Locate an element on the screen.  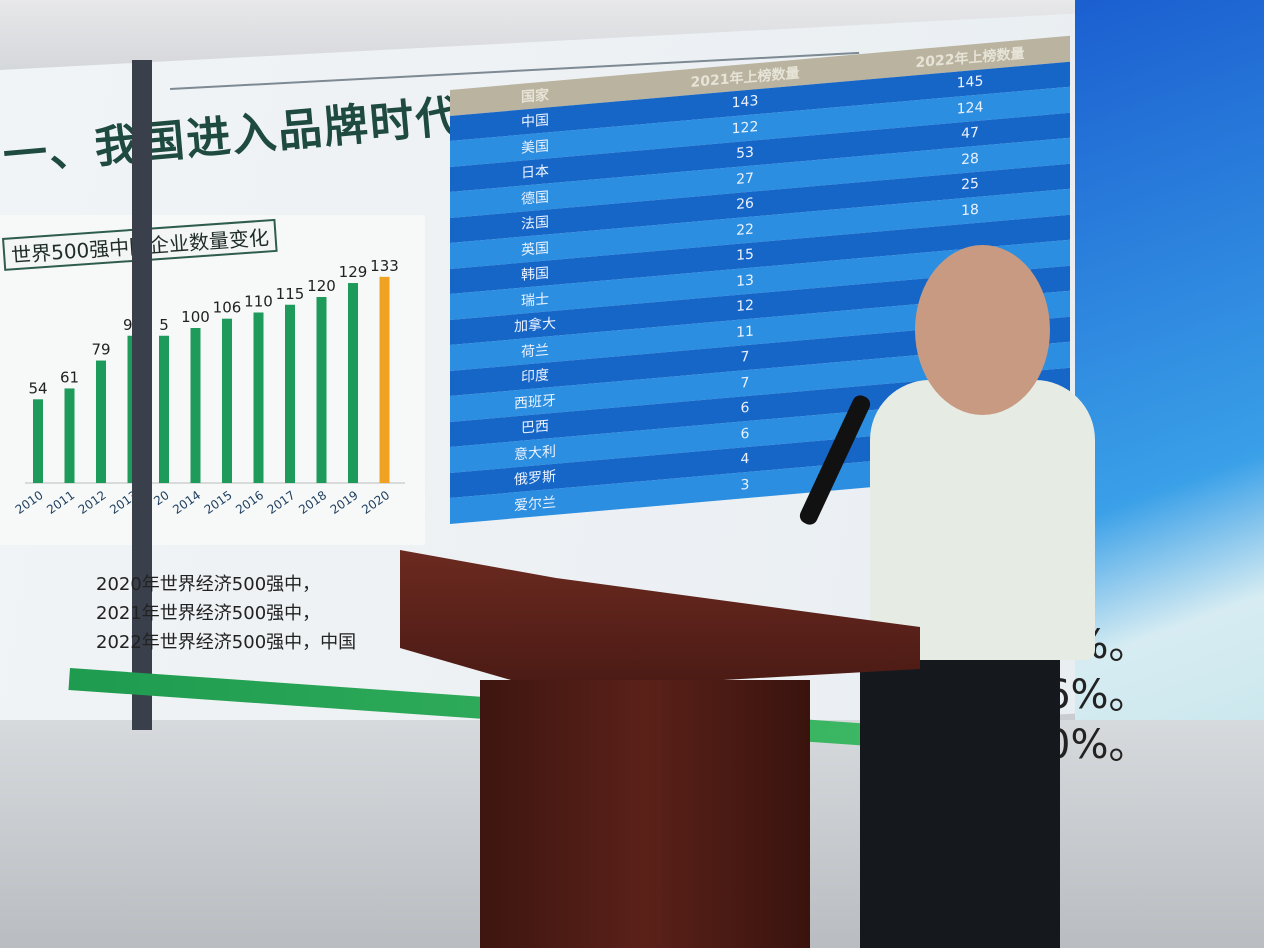
body-line: 2020年世界经济500强中， is located at coordinates (208, 584).